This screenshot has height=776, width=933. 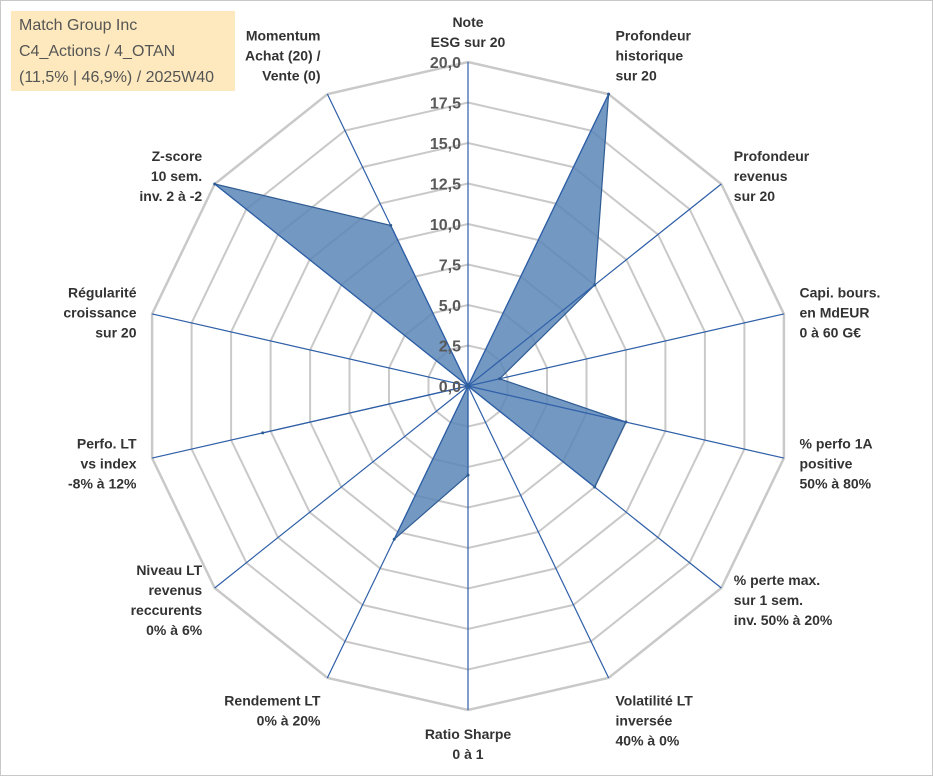 I want to click on category-label-line: 0% à 20%, so click(x=289, y=720).